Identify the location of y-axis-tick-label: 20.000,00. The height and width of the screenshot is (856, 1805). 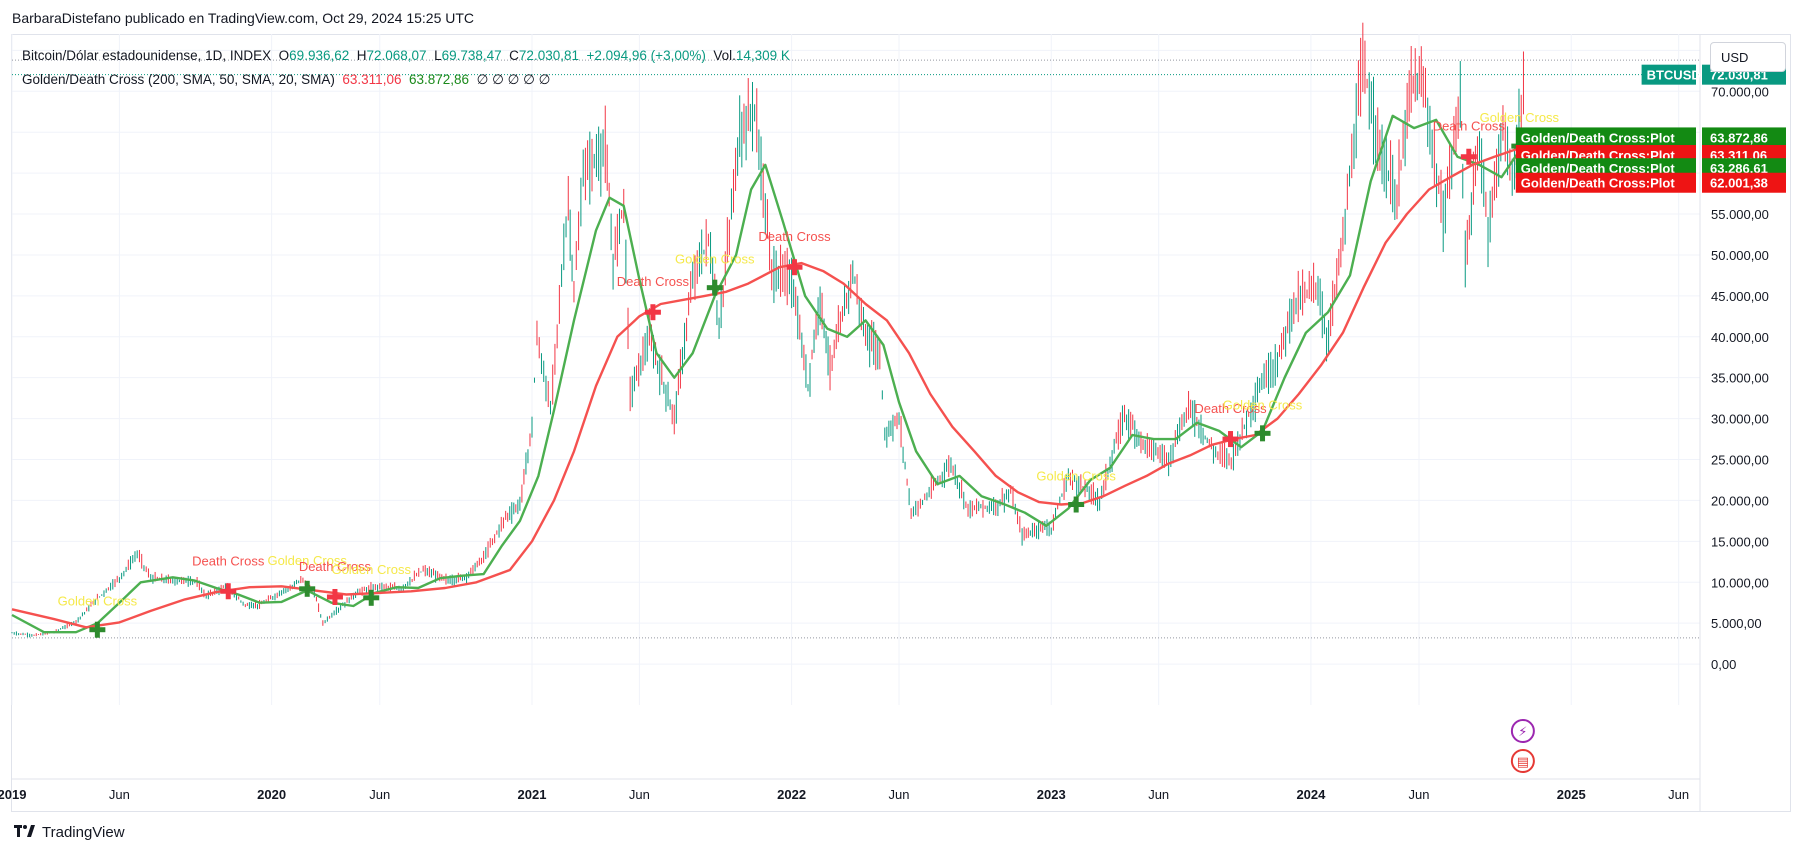
(1740, 500).